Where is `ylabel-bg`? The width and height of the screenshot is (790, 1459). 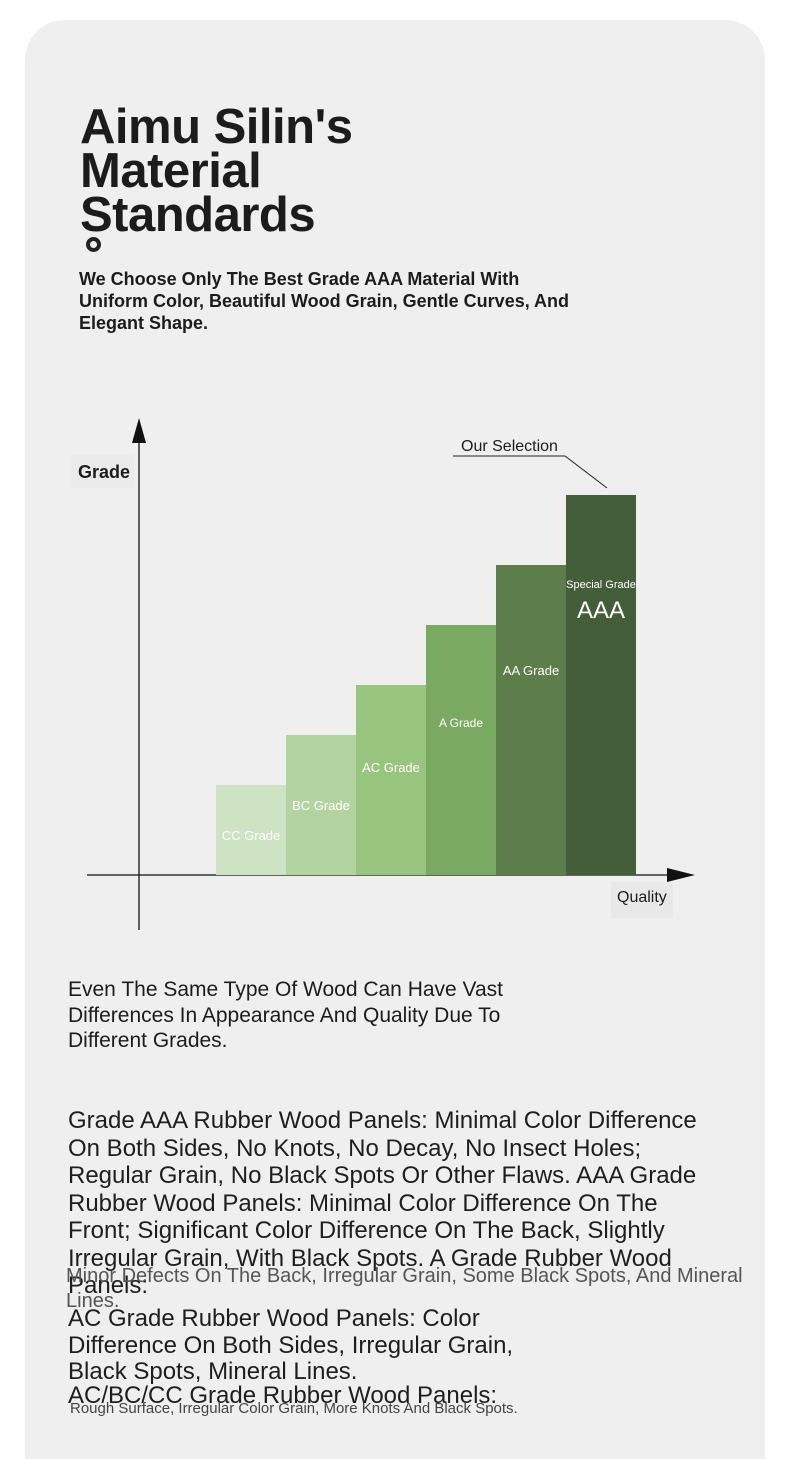 ylabel-bg is located at coordinates (103, 471).